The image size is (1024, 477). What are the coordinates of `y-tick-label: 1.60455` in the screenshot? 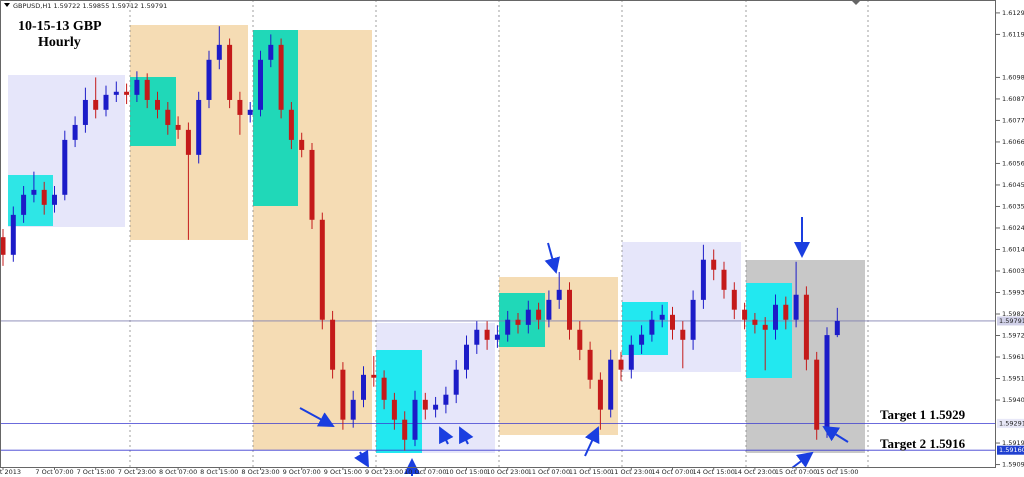 It's located at (1013, 185).